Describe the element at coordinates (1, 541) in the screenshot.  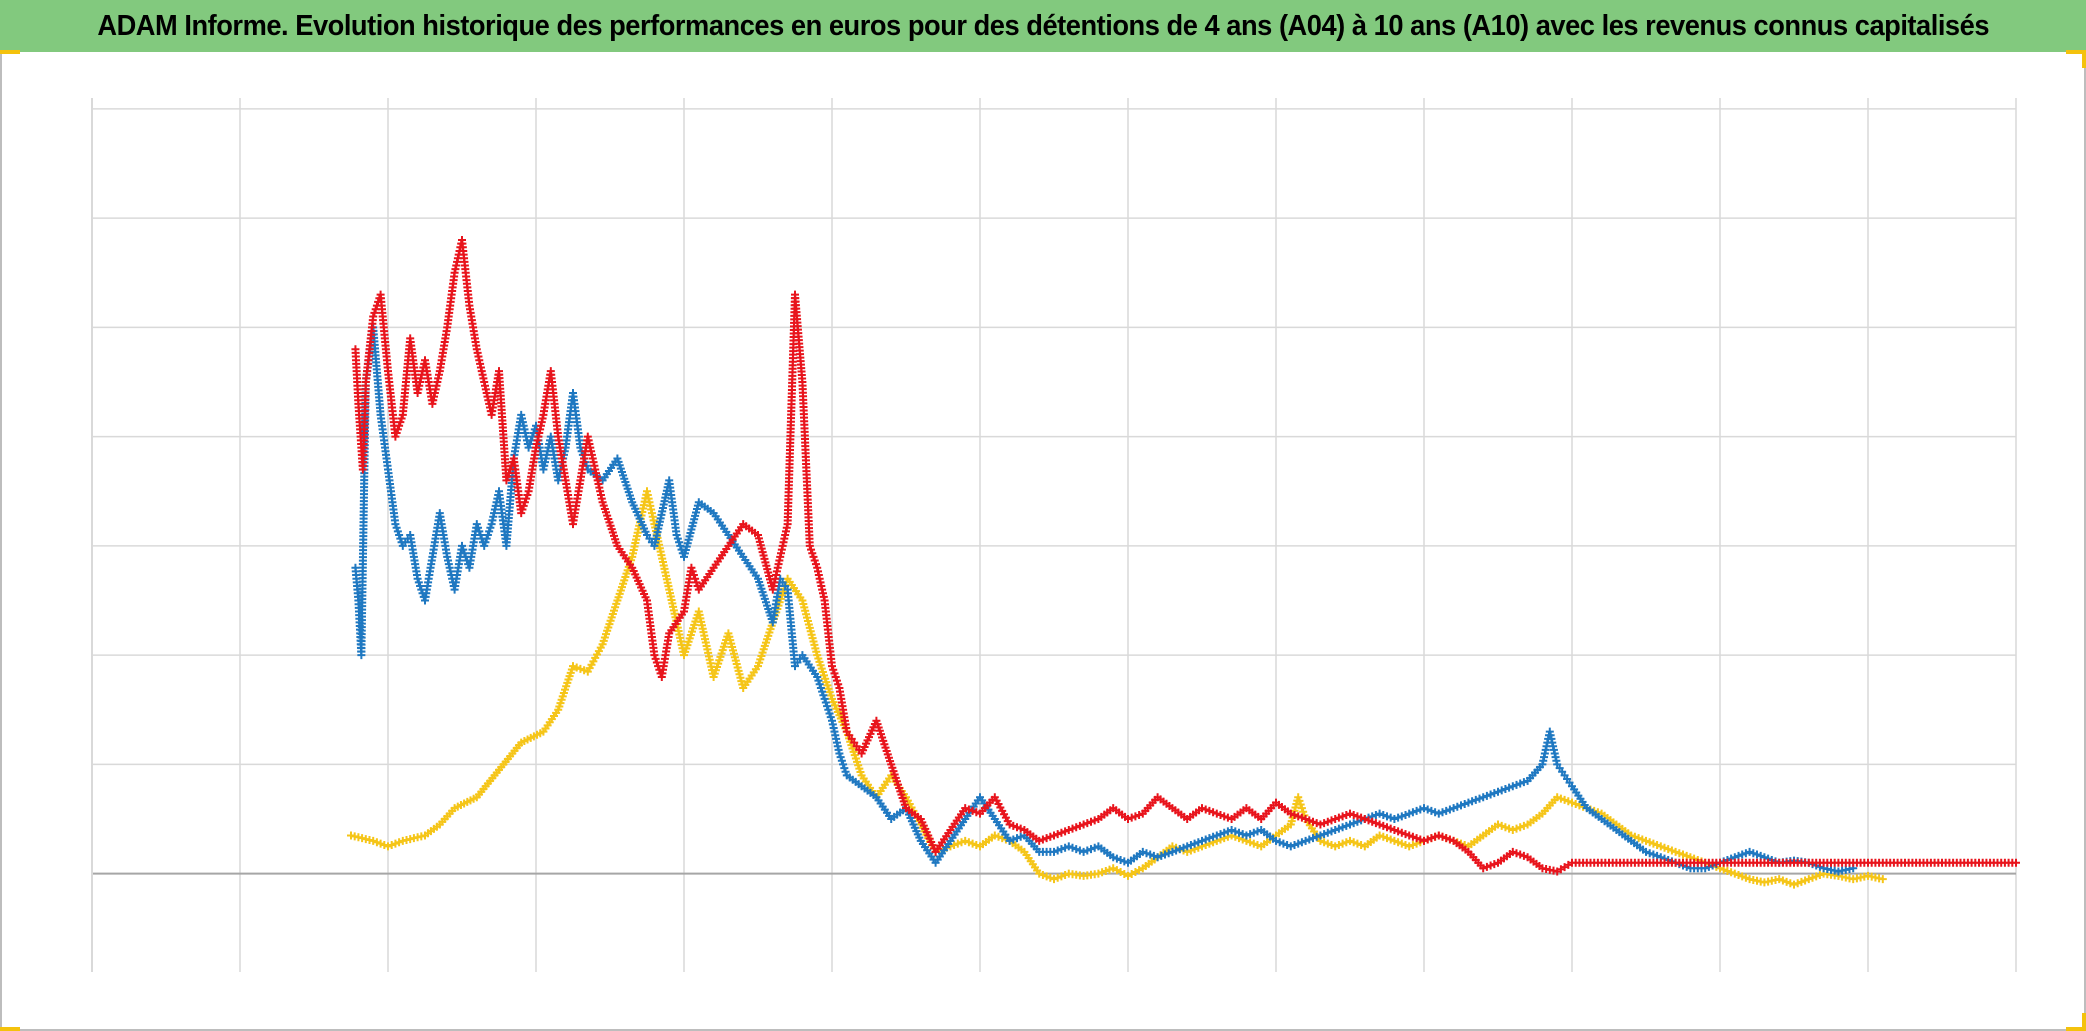
I see `frame-left-edge` at that location.